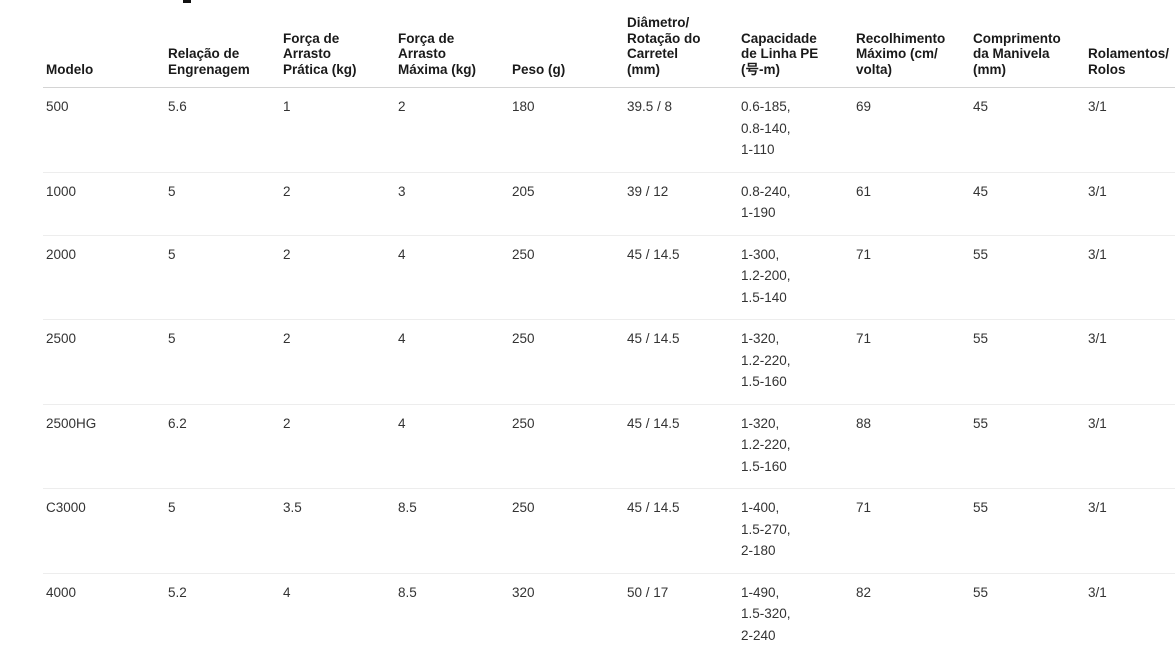  Describe the element at coordinates (566, 44) in the screenshot. I see `header-peso: Peso (g)` at that location.